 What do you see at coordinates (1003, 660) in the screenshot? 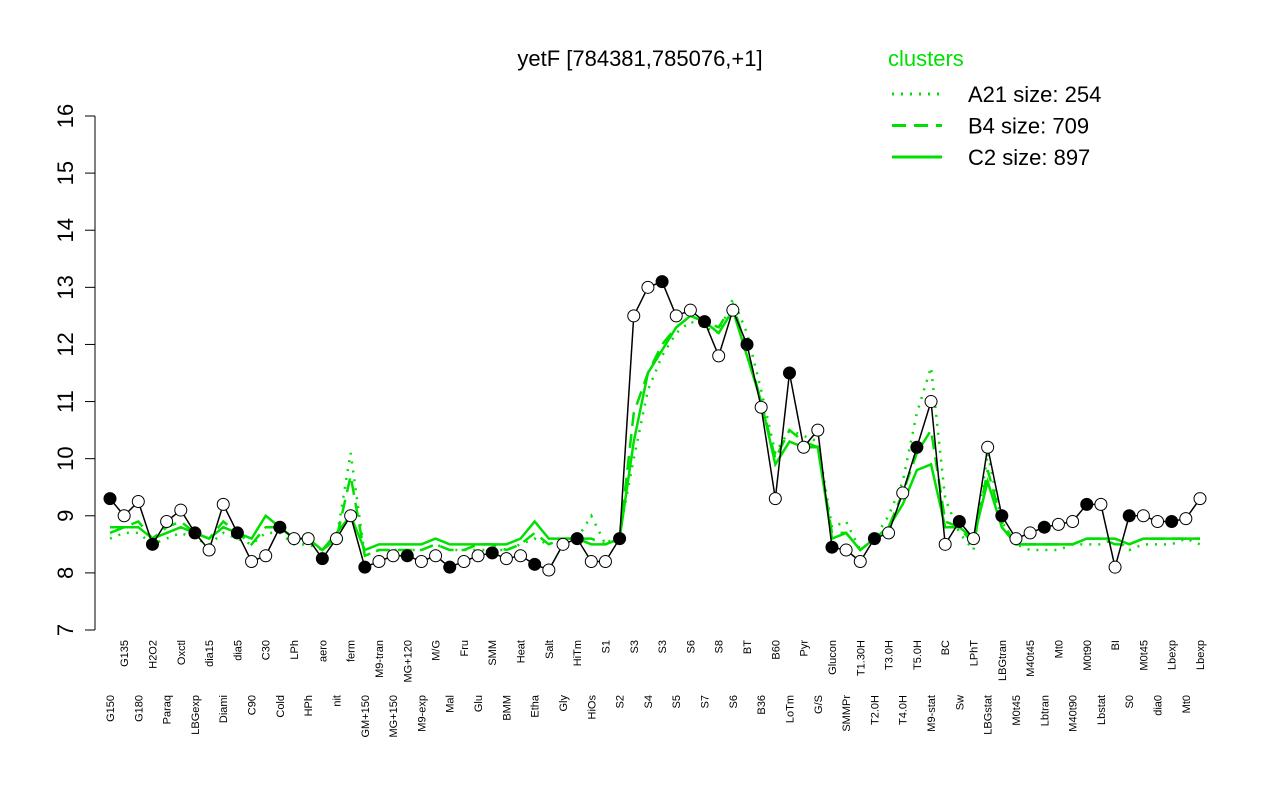
I see `x-tick-label: LBGtran` at bounding box center [1003, 660].